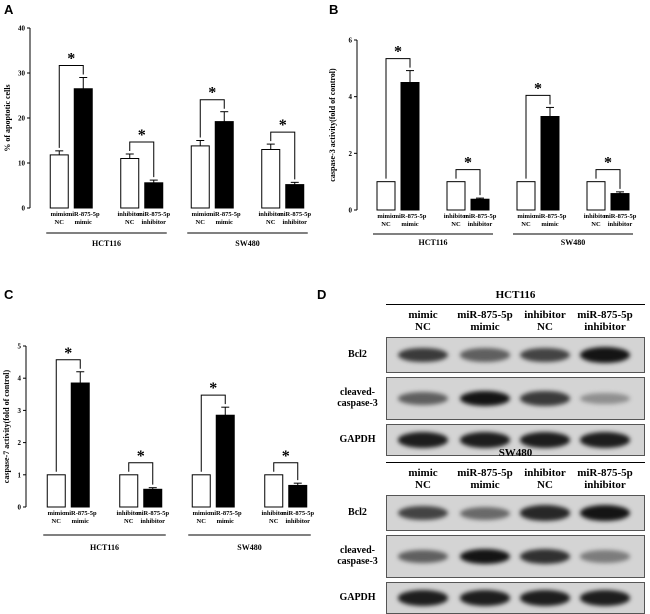 The width and height of the screenshot is (650, 614). What do you see at coordinates (22, 74) in the screenshot?
I see `y-tick-label: 30` at bounding box center [22, 74].